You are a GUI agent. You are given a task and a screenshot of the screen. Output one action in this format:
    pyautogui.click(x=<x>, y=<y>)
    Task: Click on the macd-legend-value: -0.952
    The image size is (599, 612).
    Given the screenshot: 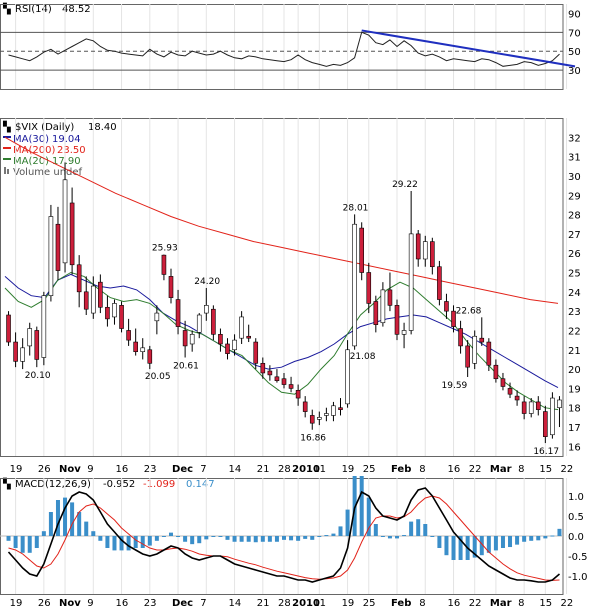 What is the action you would take?
    pyautogui.click(x=119, y=484)
    